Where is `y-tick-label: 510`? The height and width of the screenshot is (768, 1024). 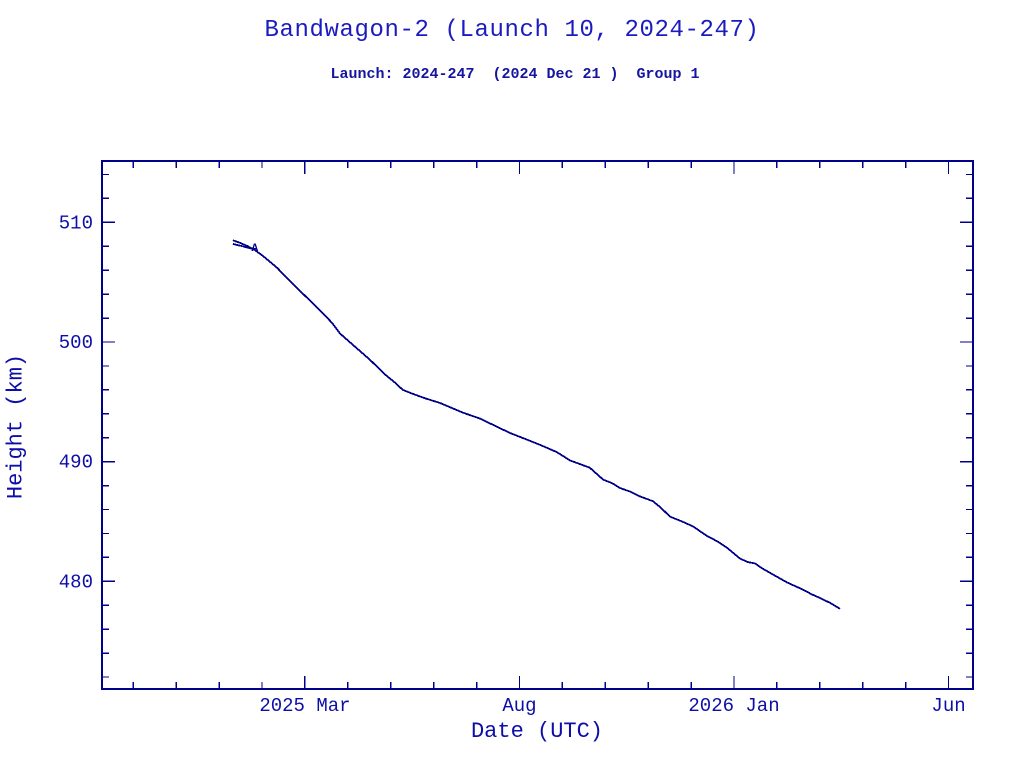 y-tick-label: 510 is located at coordinates (76, 223).